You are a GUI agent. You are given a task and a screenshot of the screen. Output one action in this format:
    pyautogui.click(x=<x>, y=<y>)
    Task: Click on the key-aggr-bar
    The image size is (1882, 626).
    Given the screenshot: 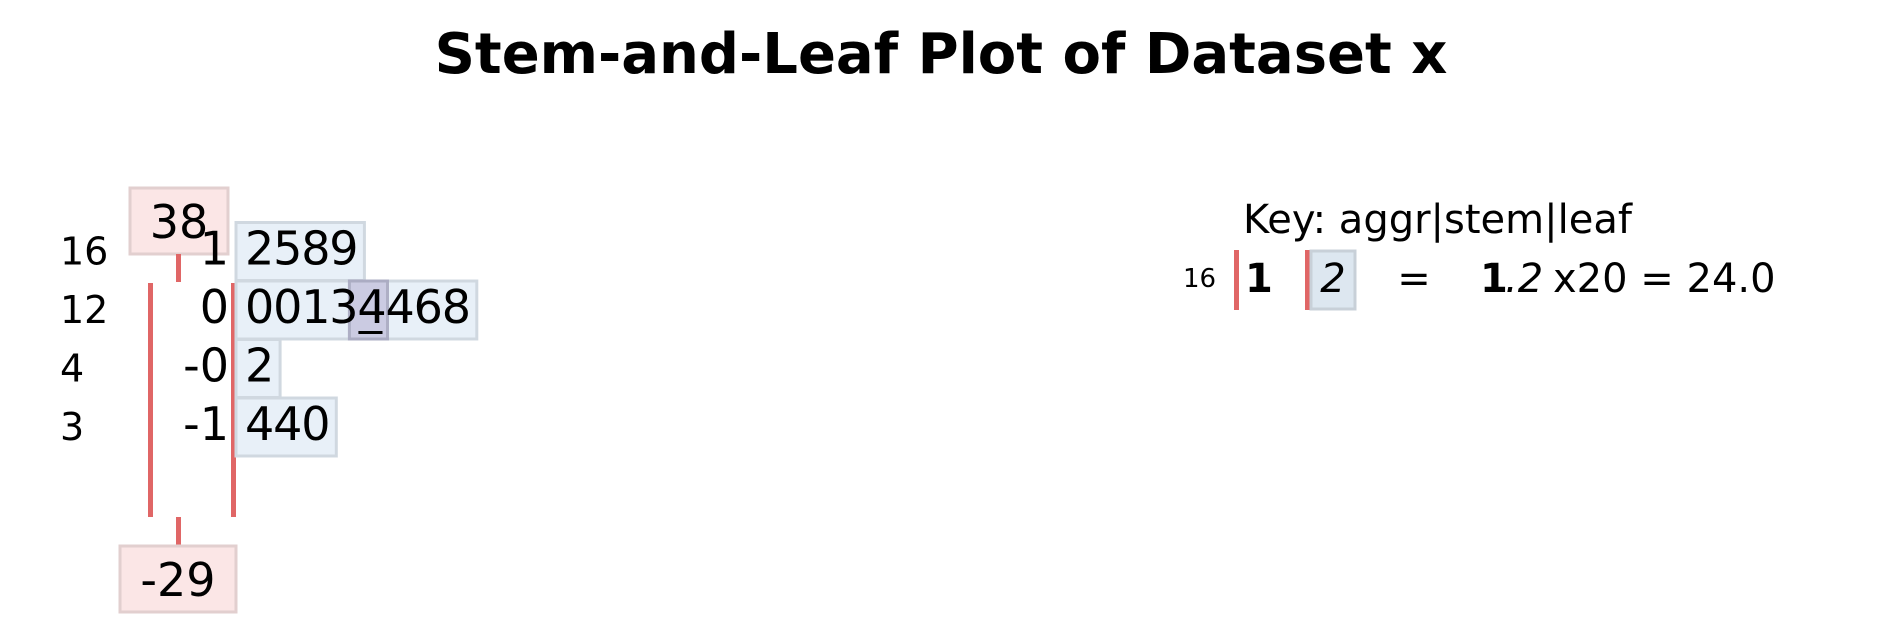 What is the action you would take?
    pyautogui.click(x=1236, y=280)
    